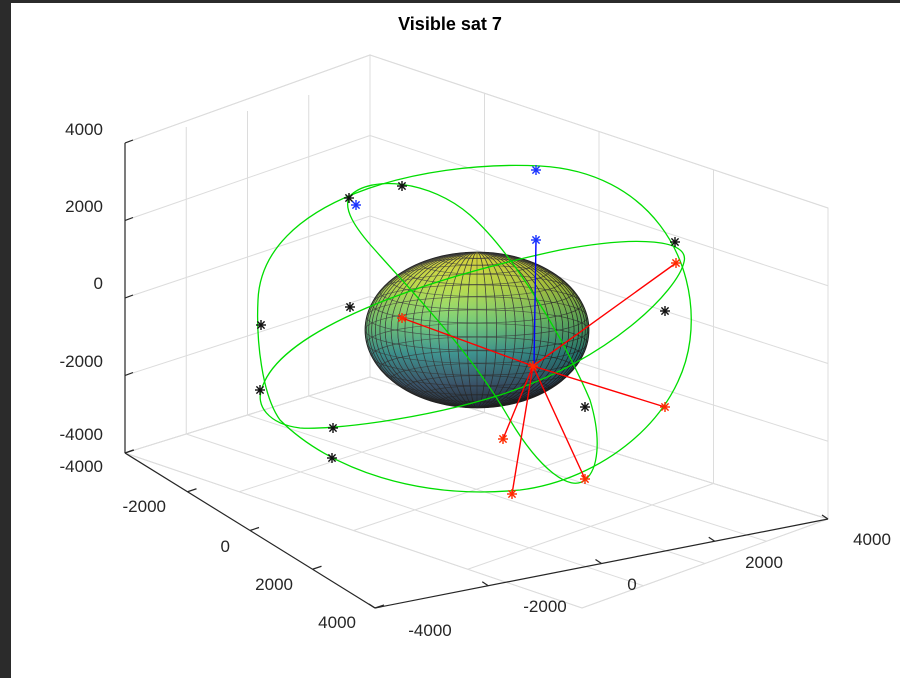  I want to click on z-tick-label: 0, so click(98, 283).